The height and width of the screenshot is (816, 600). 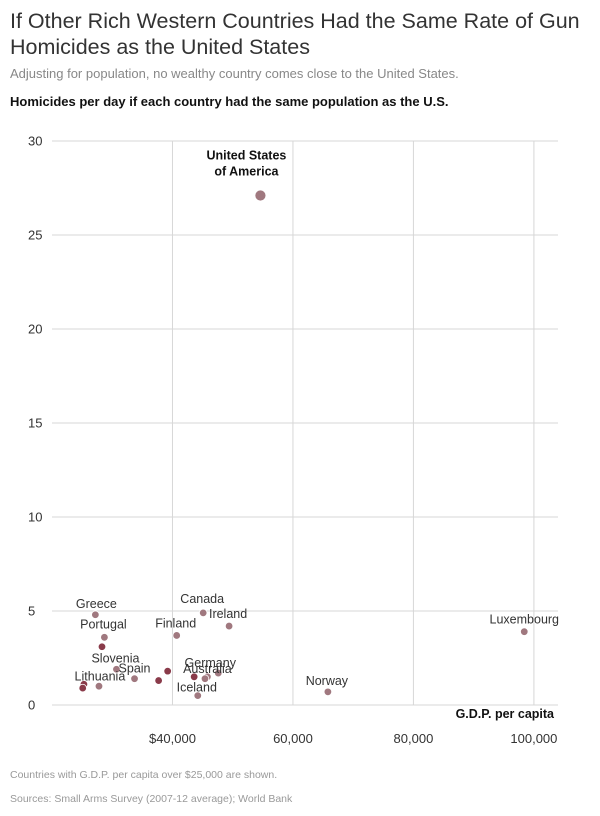 What do you see at coordinates (533, 738) in the screenshot?
I see `x-tick-label: 100,000` at bounding box center [533, 738].